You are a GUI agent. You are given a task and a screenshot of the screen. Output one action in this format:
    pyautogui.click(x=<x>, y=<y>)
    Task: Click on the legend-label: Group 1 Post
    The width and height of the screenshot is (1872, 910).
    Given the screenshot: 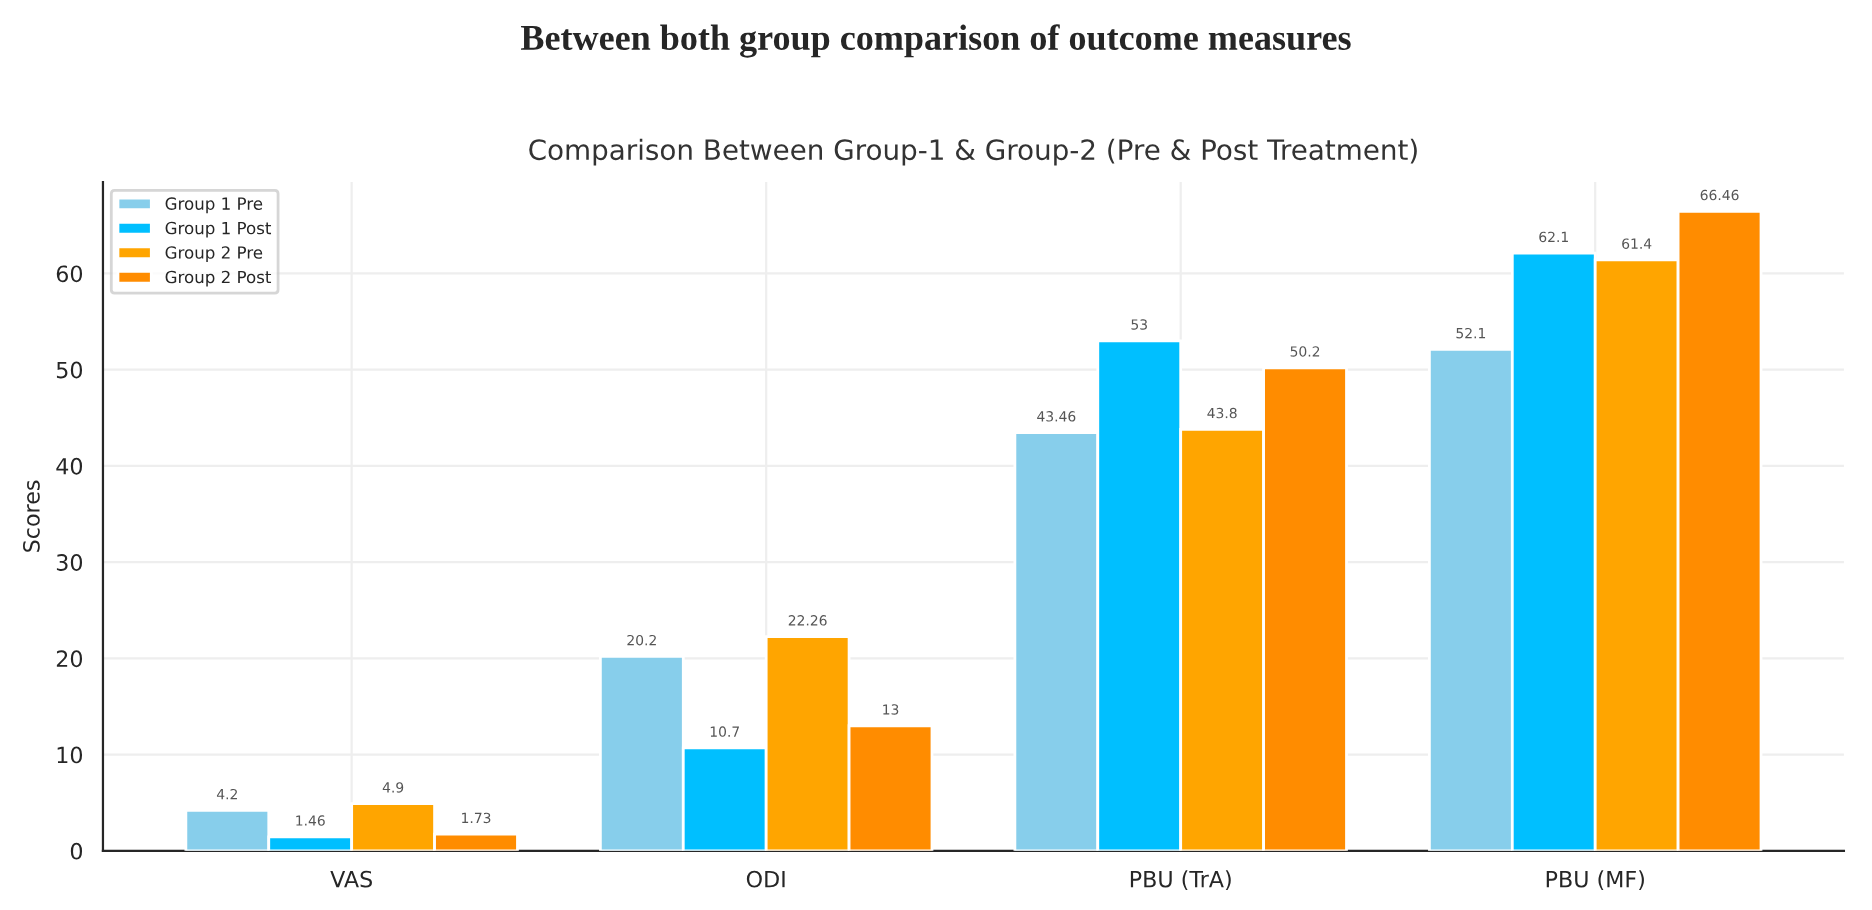 What is the action you would take?
    pyautogui.click(x=218, y=229)
    